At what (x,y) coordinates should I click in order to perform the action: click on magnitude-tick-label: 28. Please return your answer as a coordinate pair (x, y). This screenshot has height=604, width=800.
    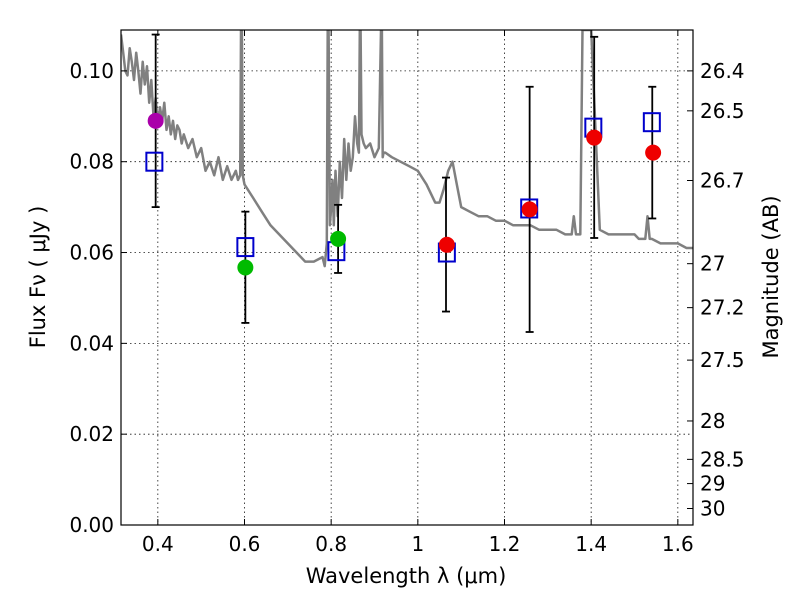
    Looking at the image, I should click on (712, 421).